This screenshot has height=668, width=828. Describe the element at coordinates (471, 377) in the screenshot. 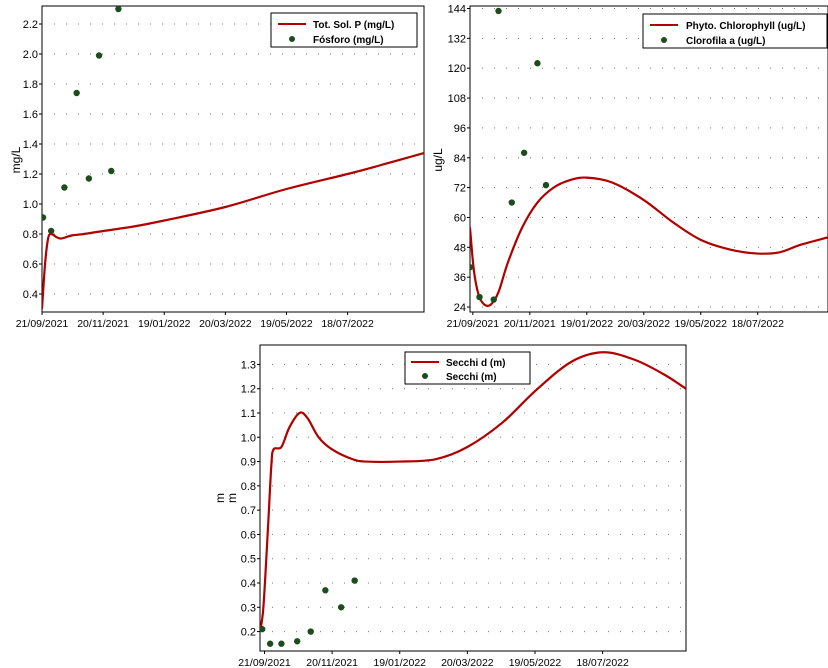

I see `legend-label-points: Secchi (m)` at that location.